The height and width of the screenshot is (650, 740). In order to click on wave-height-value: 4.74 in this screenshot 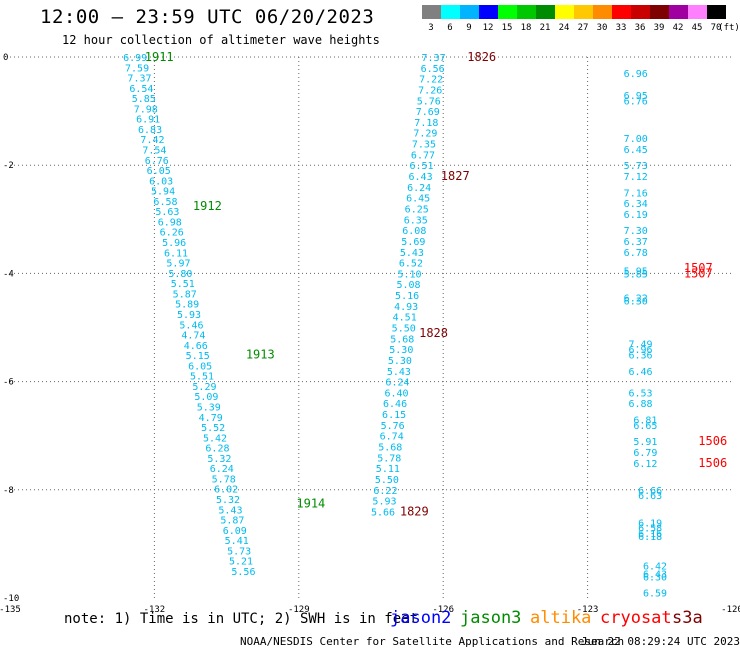, I will do `click(193, 336)`.